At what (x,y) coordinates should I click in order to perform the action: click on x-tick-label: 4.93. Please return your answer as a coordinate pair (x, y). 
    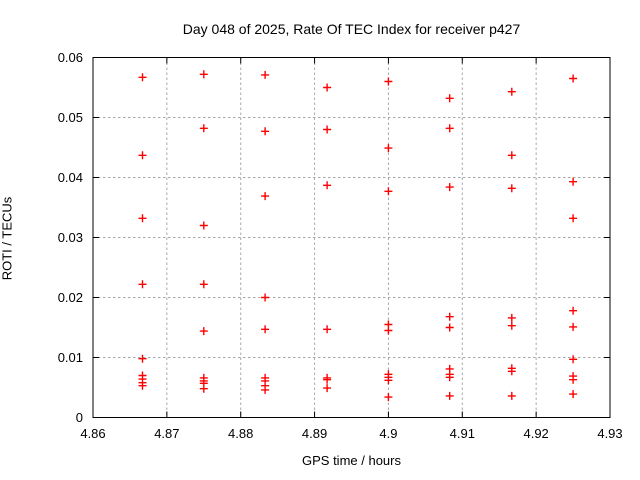
    Looking at the image, I should click on (610, 433).